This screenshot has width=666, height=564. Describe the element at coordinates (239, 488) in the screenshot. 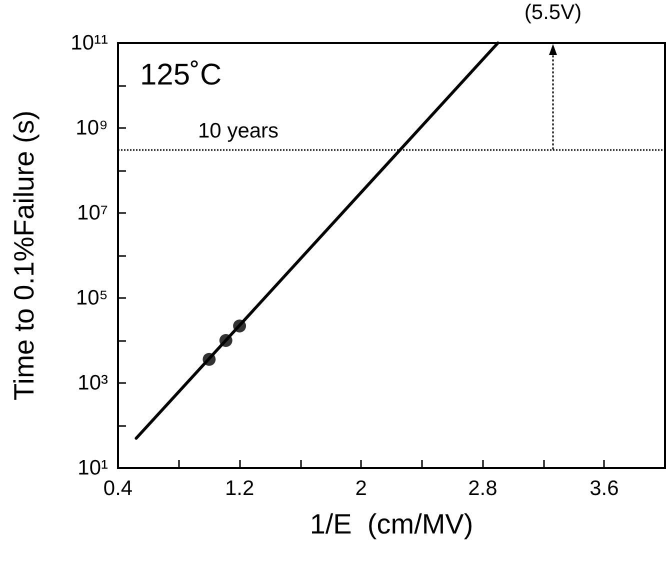

I see `x-tick-label: 1.2` at that location.